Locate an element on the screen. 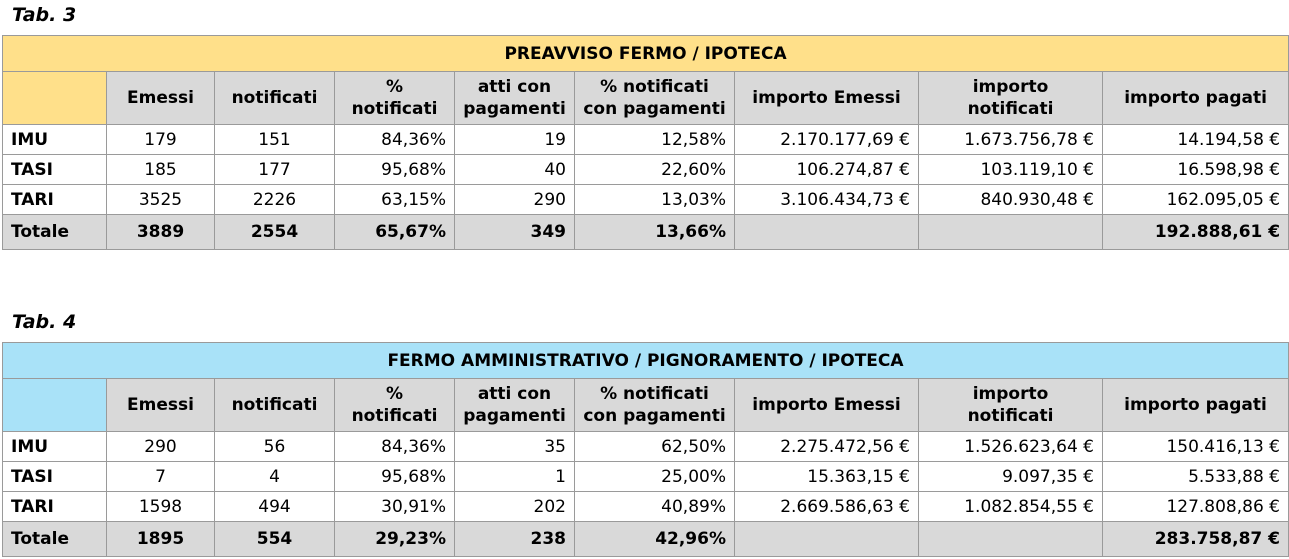 The height and width of the screenshot is (559, 1289). table-cell: 35 is located at coordinates (514, 446).